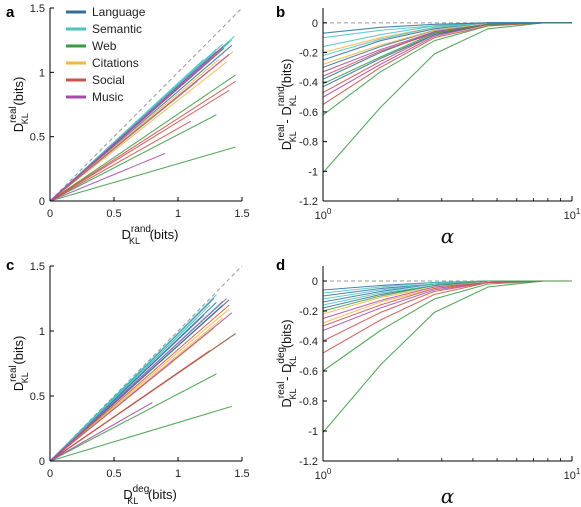 The width and height of the screenshot is (581, 507). I want to click on y-axis-label-second-sup: rand, so click(281, 96).